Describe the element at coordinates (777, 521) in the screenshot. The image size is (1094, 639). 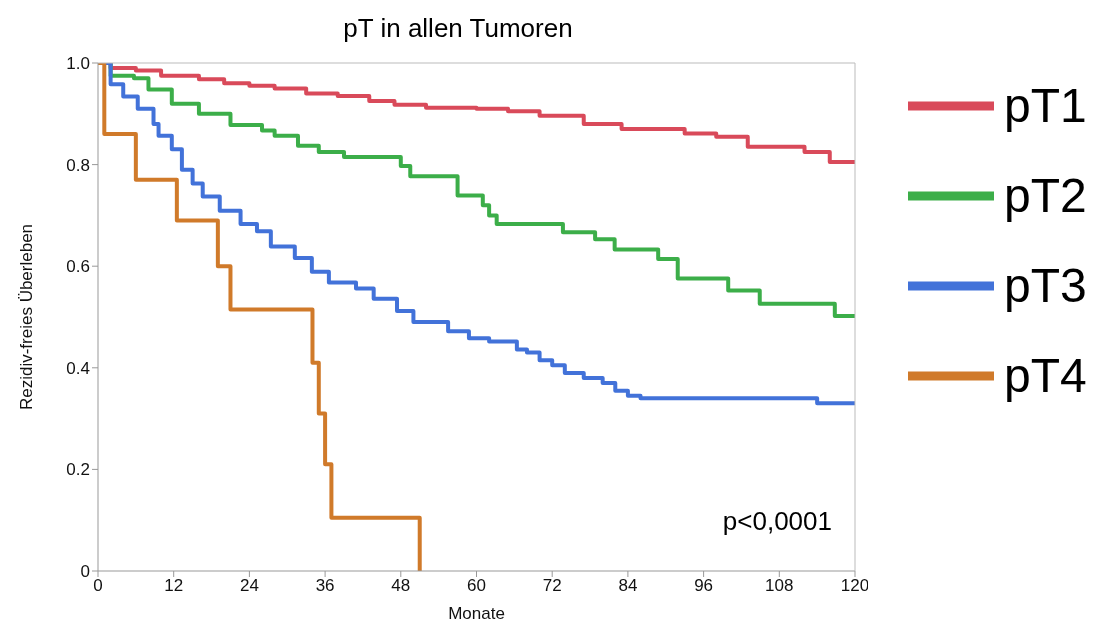
I see `annotation: p<0,0001` at that location.